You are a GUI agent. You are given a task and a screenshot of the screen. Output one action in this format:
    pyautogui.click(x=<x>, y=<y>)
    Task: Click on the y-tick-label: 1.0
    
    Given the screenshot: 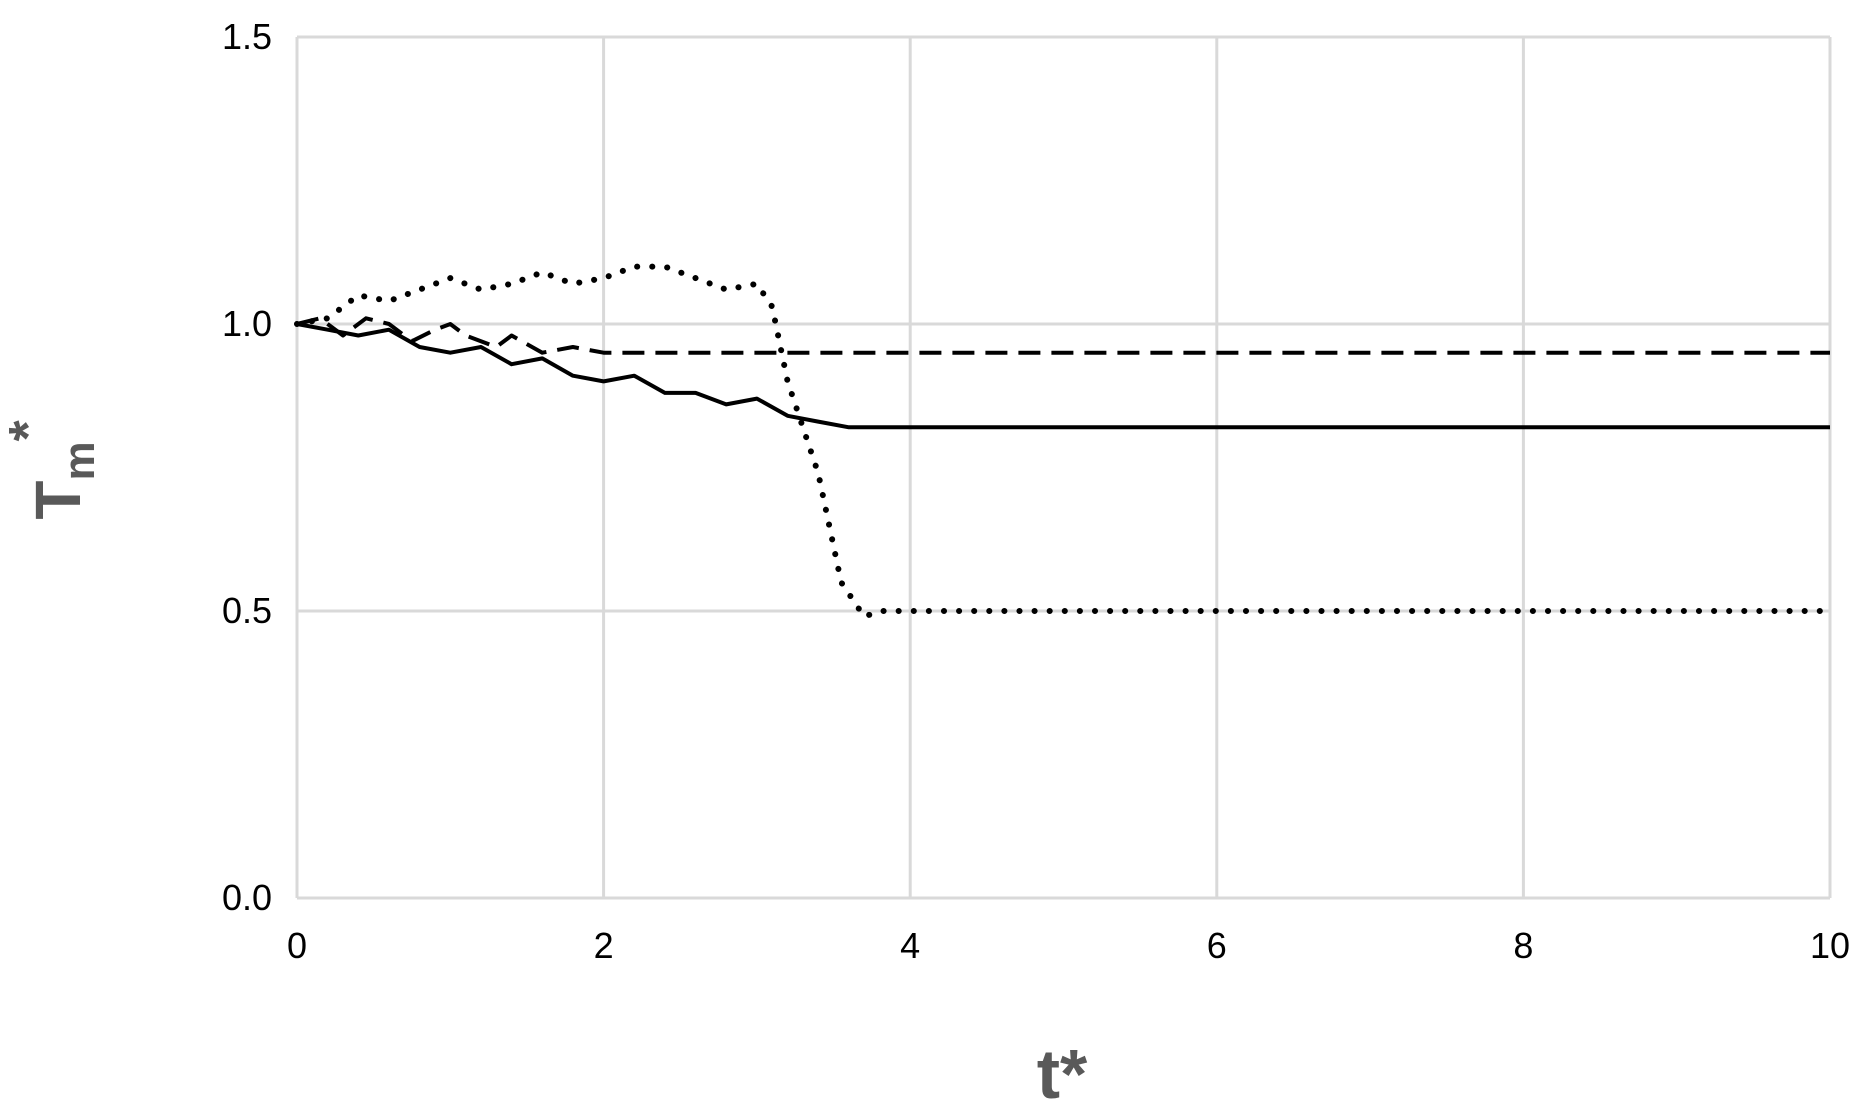 What is the action you would take?
    pyautogui.click(x=247, y=323)
    